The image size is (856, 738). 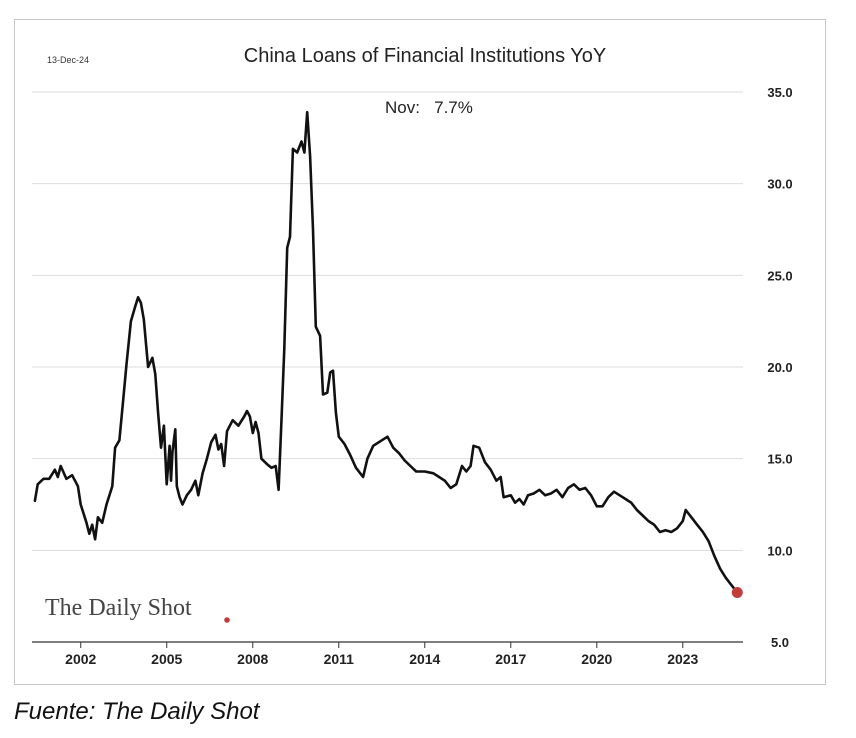 I want to click on x-tick-label: 2011, so click(x=339, y=659).